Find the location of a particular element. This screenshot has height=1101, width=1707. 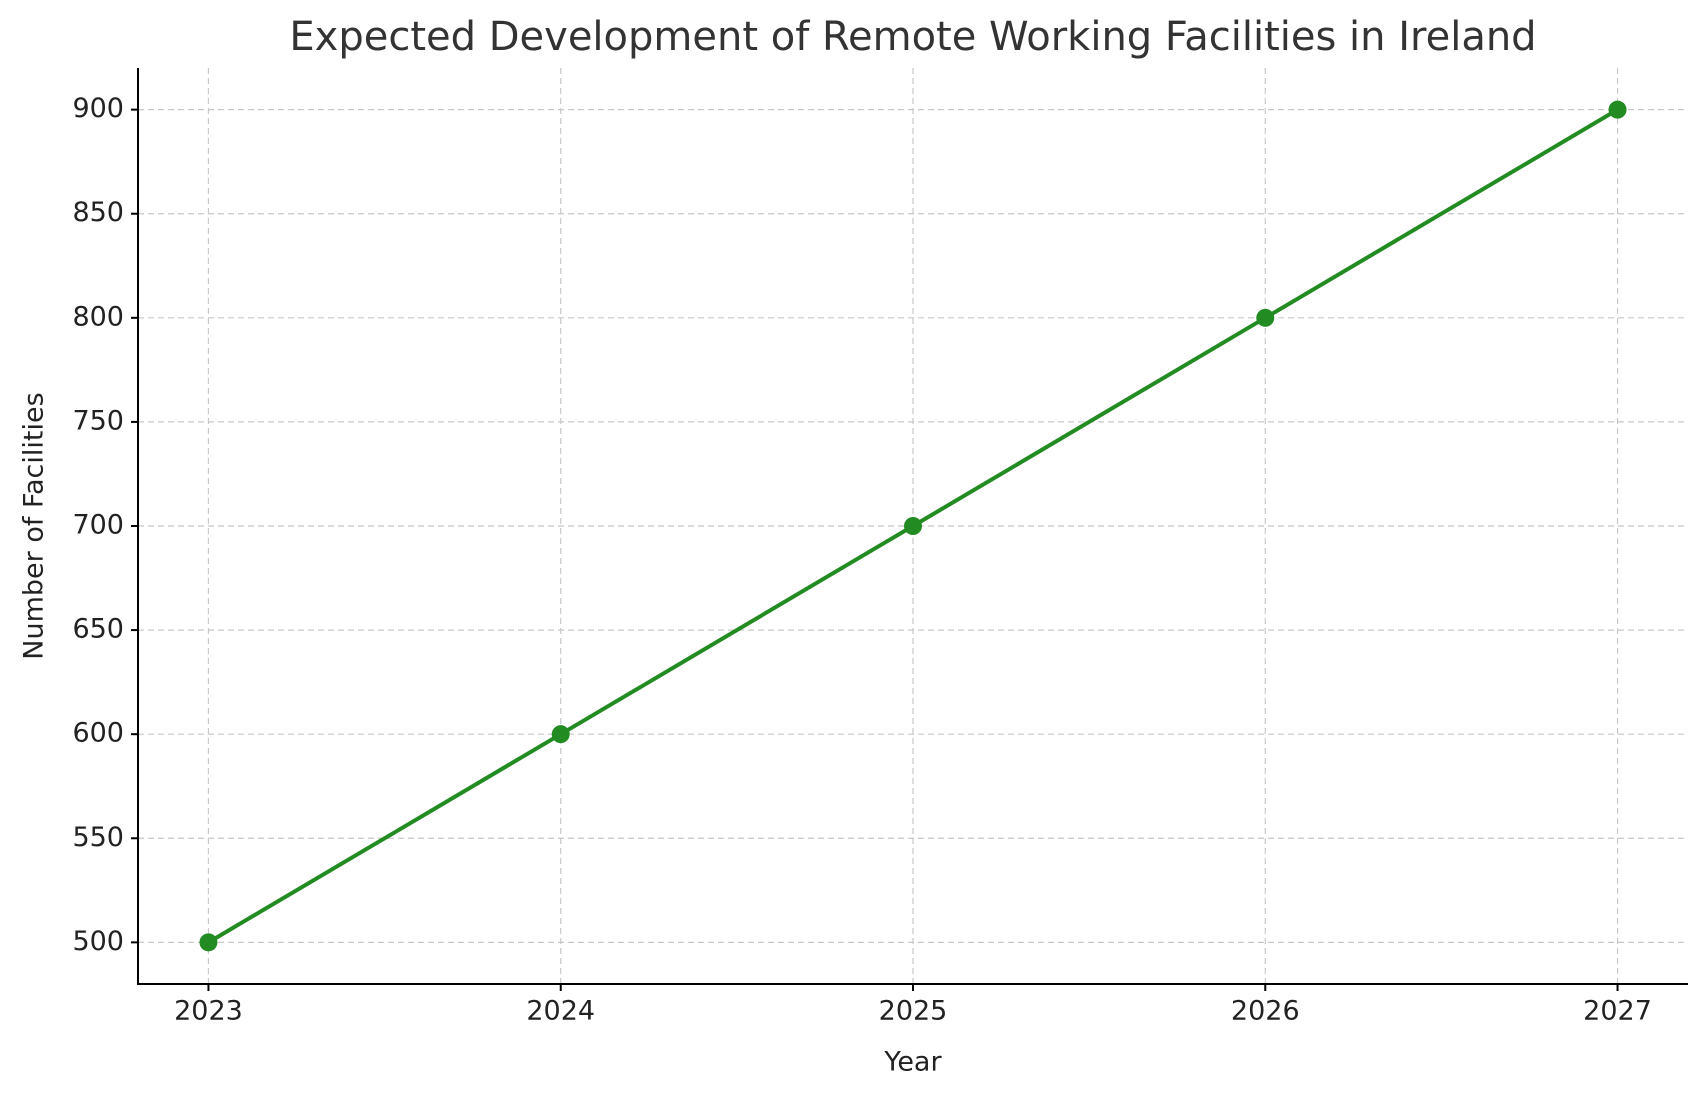

x-tick-label: 2027 is located at coordinates (1617, 1011).